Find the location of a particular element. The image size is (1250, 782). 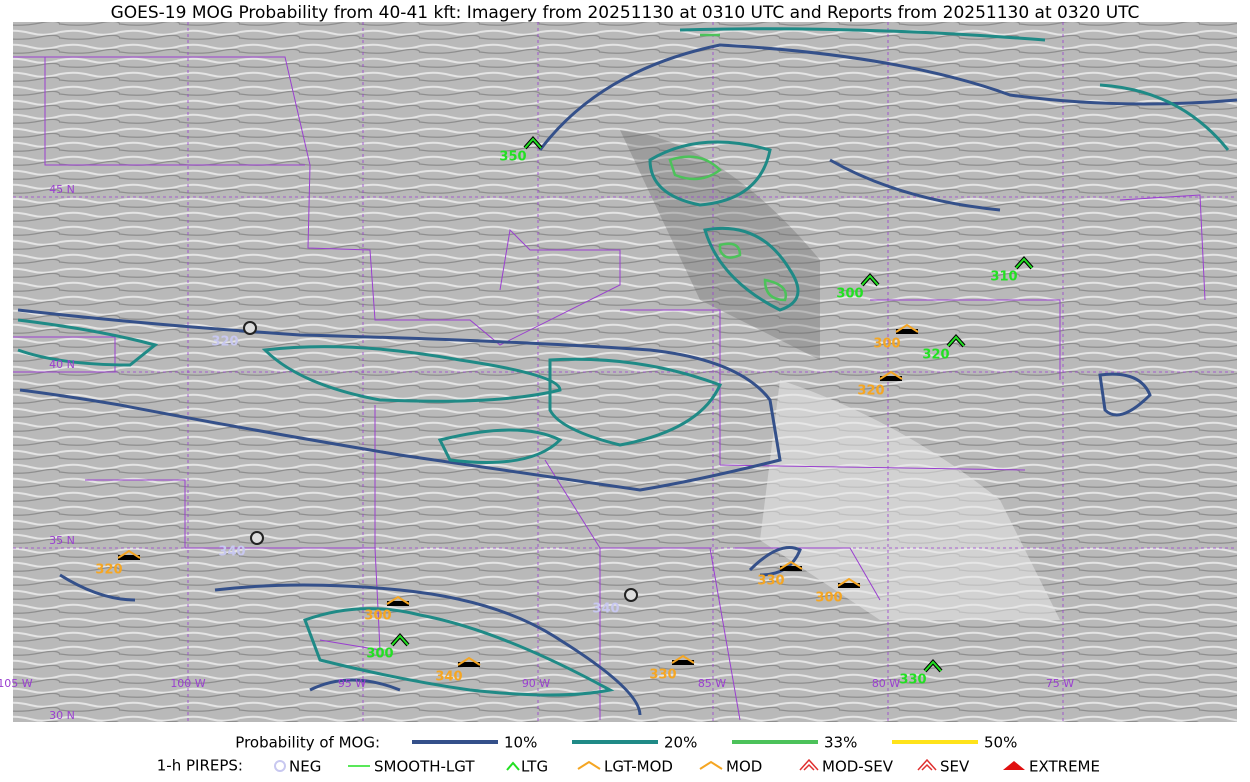

legend-title: 1-h PIREPS: is located at coordinates (200, 766).